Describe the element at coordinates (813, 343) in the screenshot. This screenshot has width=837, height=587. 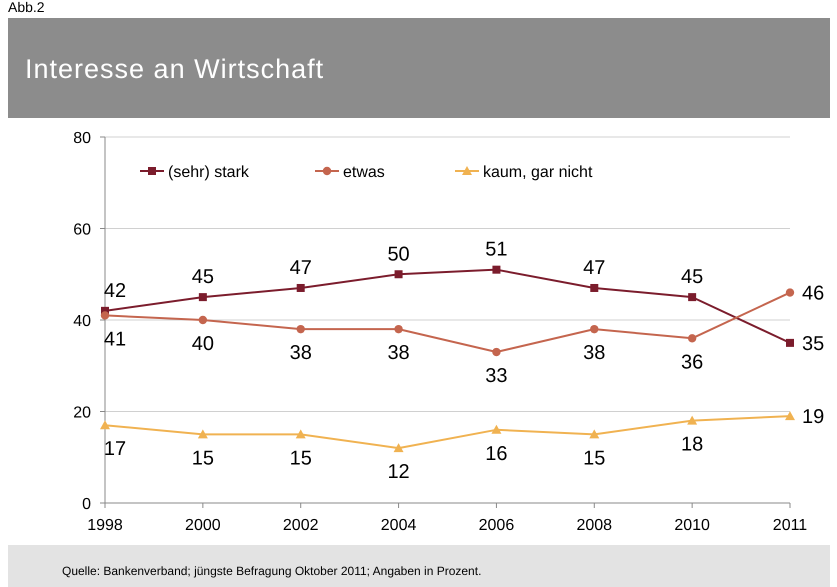
I see `data-label: 35` at that location.